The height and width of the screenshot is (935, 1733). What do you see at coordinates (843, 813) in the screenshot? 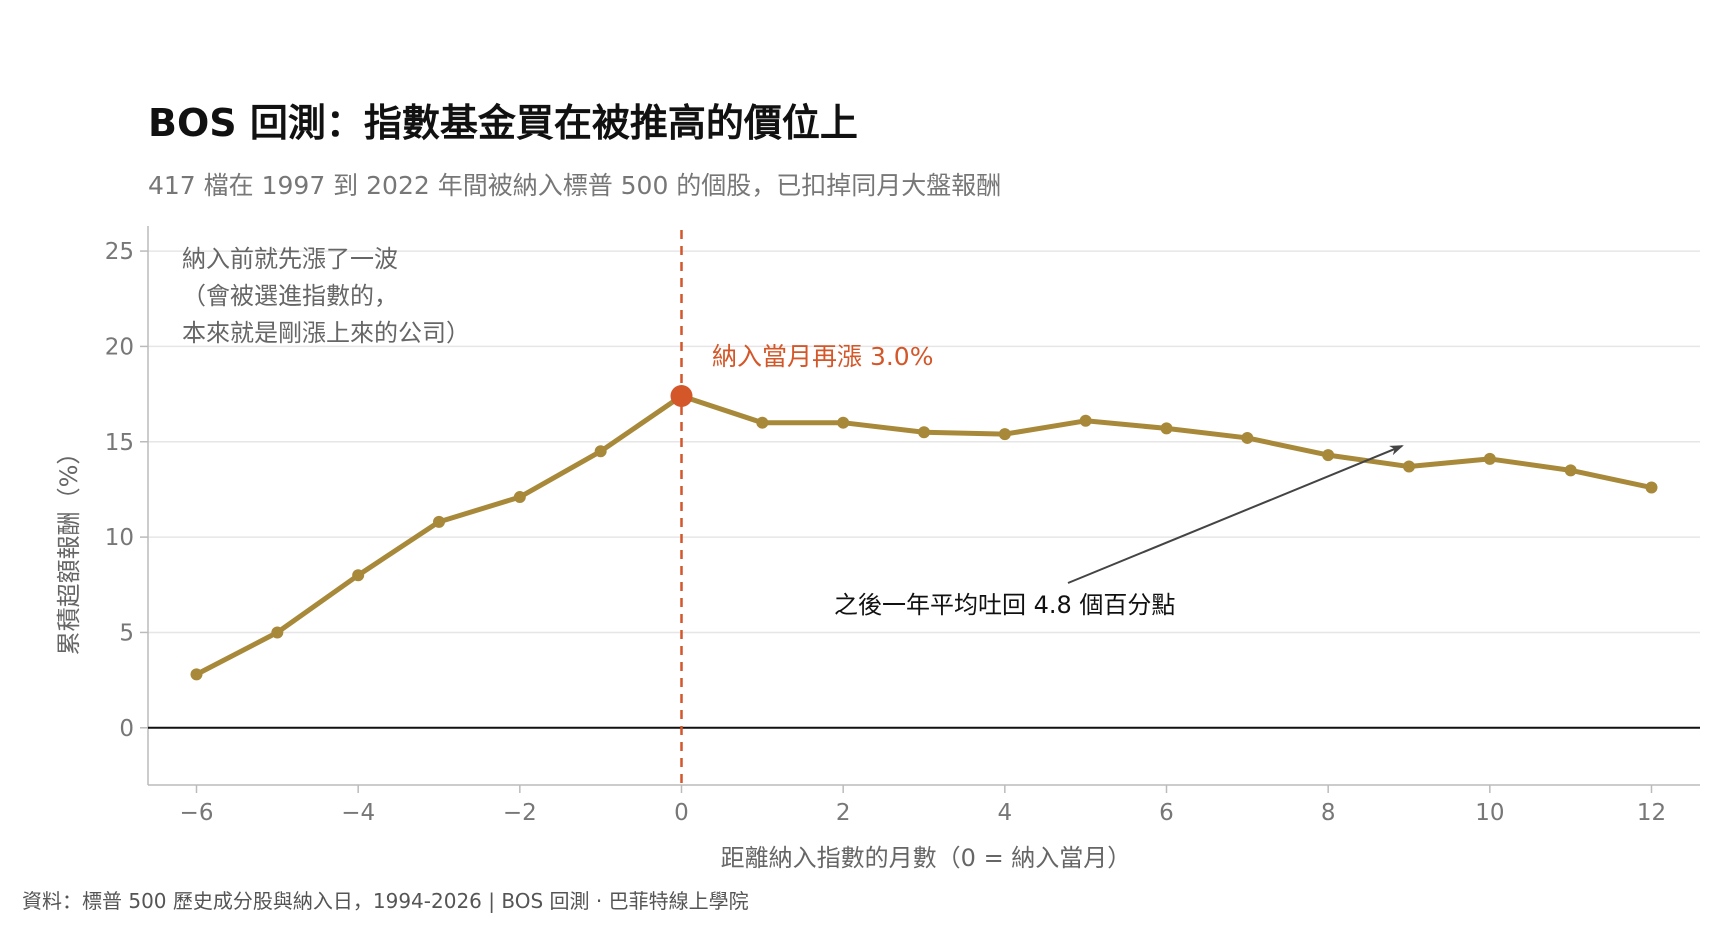
I see `x-tick-label: 2` at bounding box center [843, 813].